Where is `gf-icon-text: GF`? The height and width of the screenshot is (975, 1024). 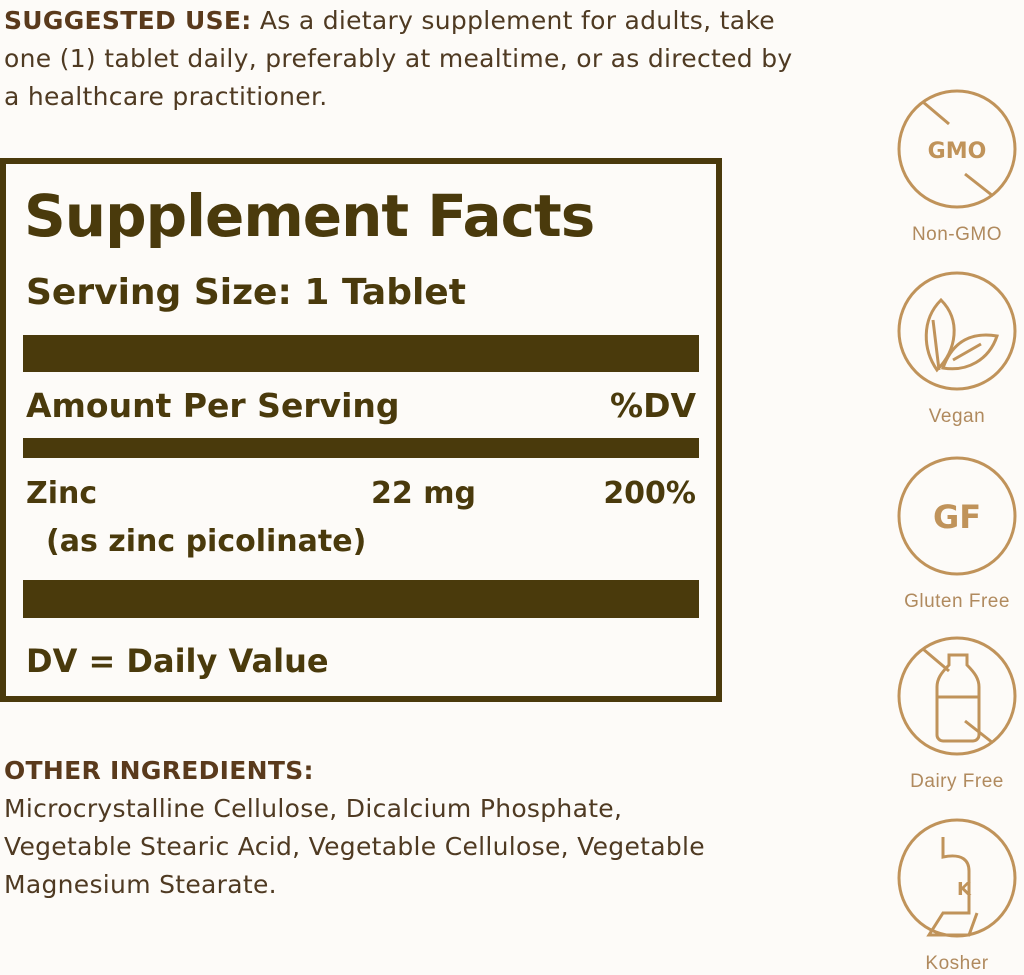
gf-icon-text: GF is located at coordinates (957, 517).